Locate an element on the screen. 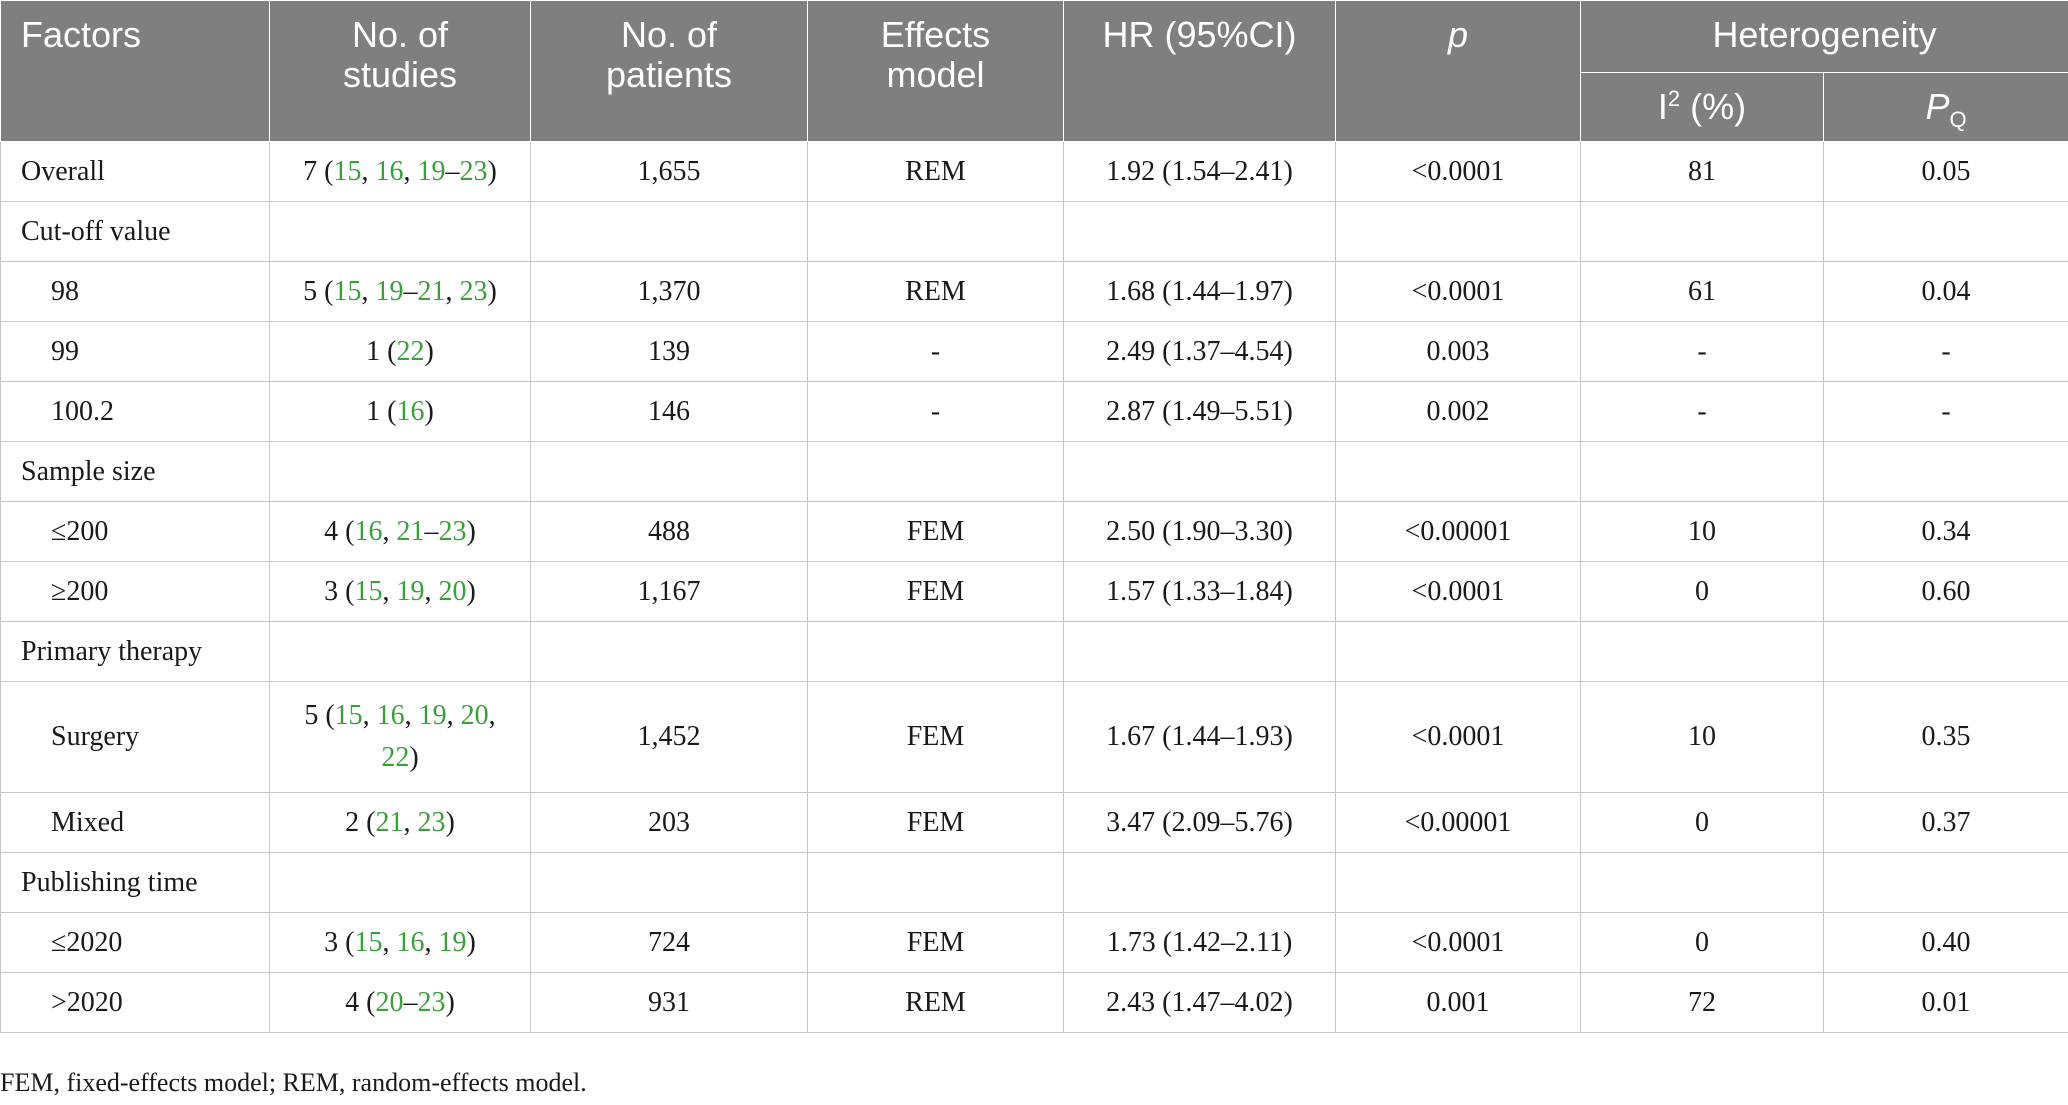 The image size is (2068, 1105). pq-cell: 0.35 is located at coordinates (1945, 737).